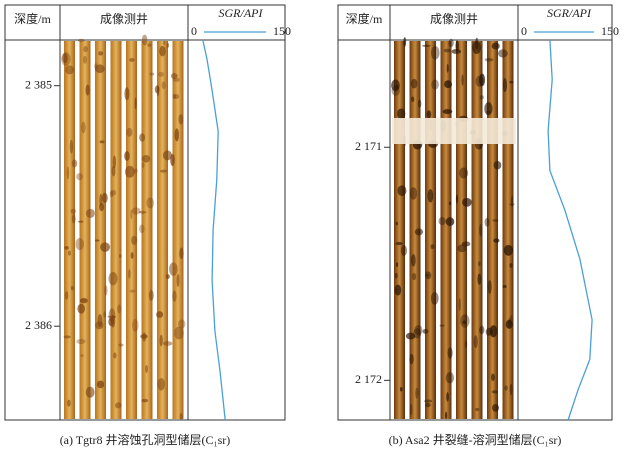 Image resolution: width=625 pixels, height=456 pixels. What do you see at coordinates (124, 19) in the screenshot?
I see `image-label: 成像测井` at bounding box center [124, 19].